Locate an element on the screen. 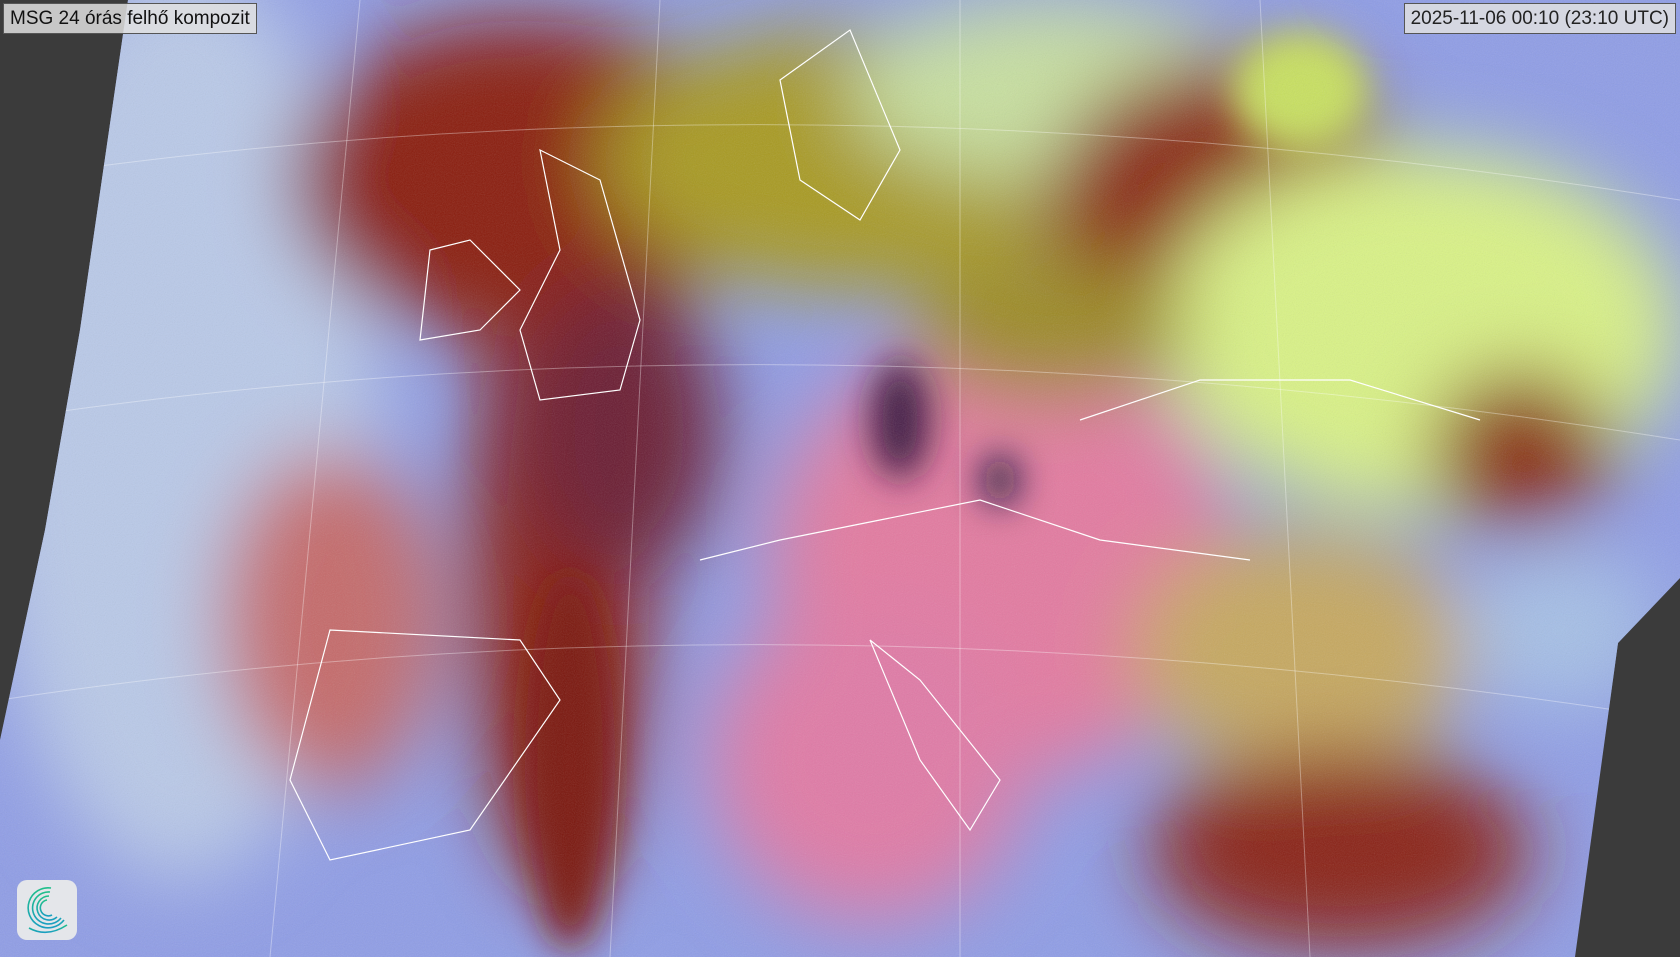 This screenshot has width=1680, height=957. product-title: MSG 24 órás felhő kompozit is located at coordinates (130, 18).